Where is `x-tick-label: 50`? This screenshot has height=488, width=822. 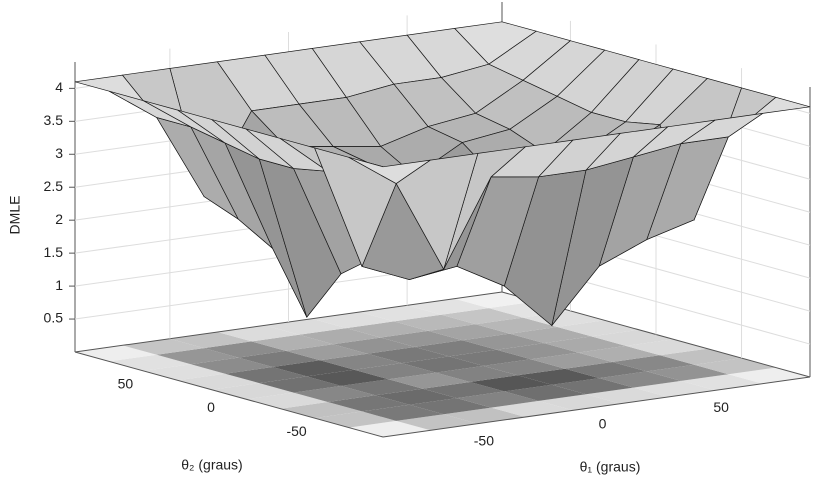 x-tick-label: 50 is located at coordinates (721, 407).